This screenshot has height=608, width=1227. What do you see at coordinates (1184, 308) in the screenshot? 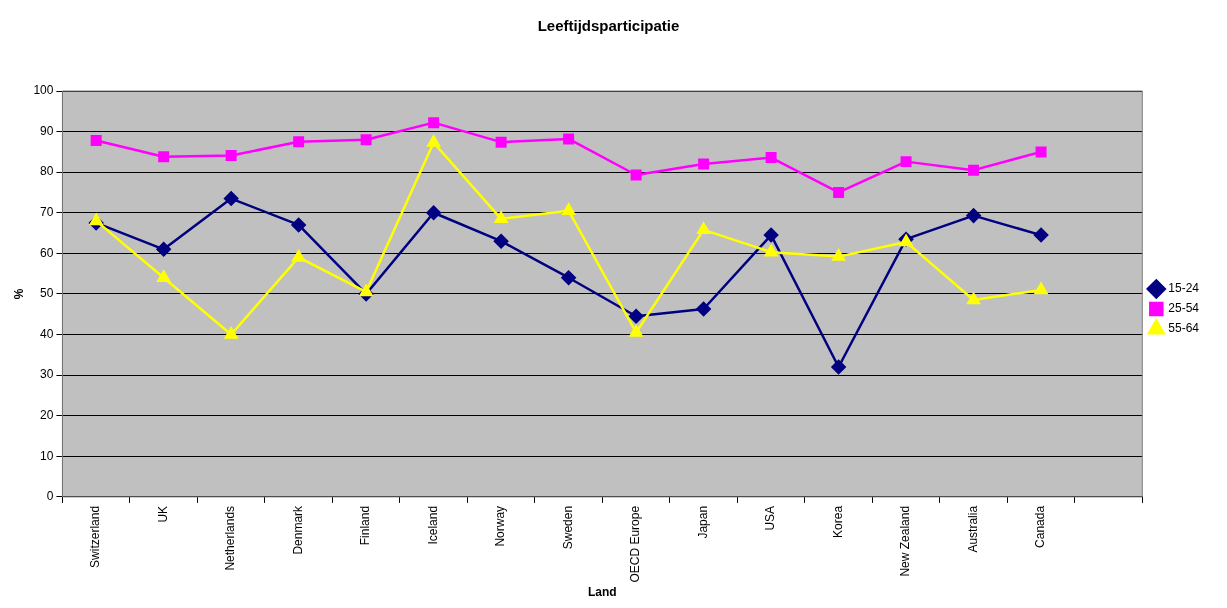
I see `legend-label: 25-54` at bounding box center [1184, 308].